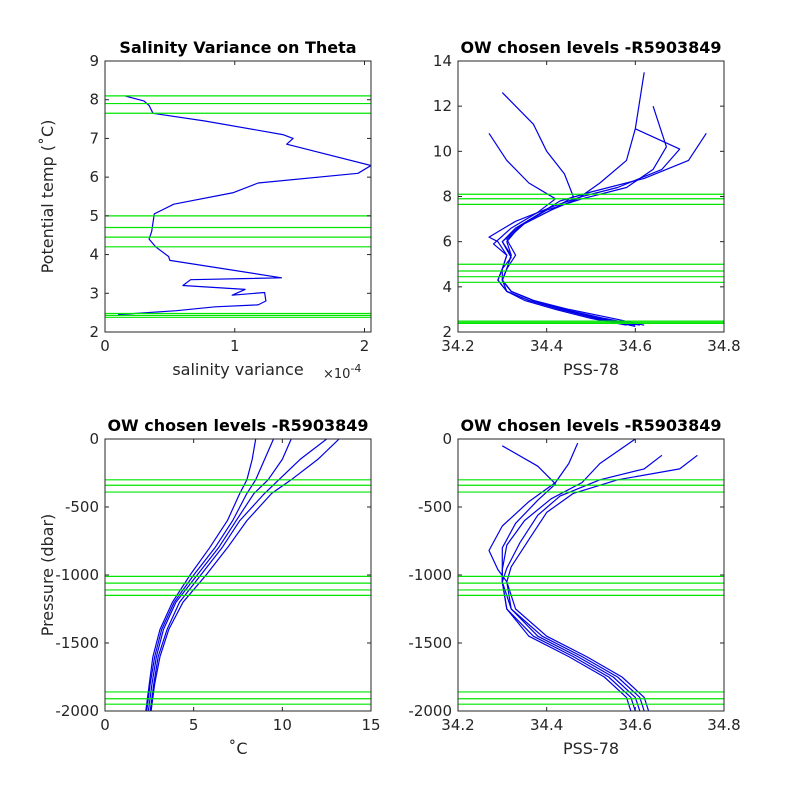 The width and height of the screenshot is (800, 800). I want to click on x-tick-label: 15, so click(370, 725).